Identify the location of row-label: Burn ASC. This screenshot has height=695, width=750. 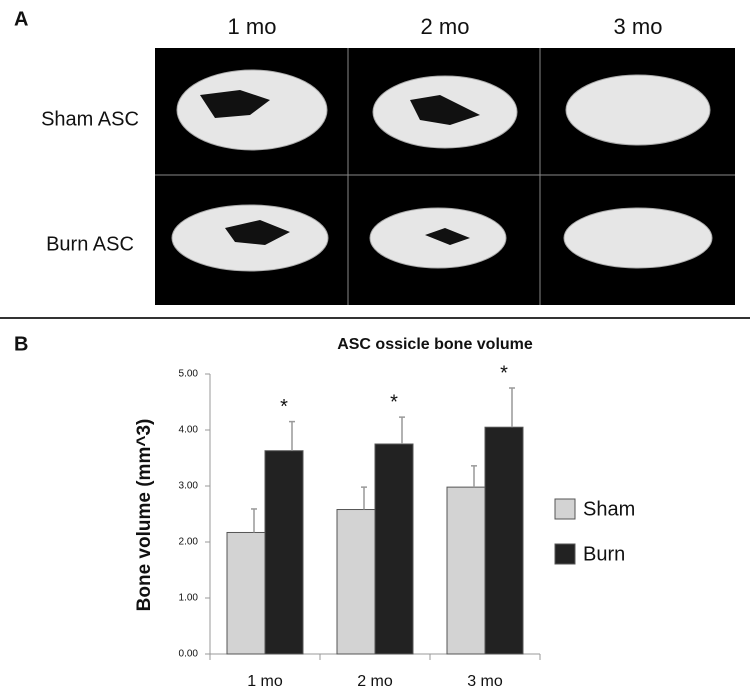
(90, 244).